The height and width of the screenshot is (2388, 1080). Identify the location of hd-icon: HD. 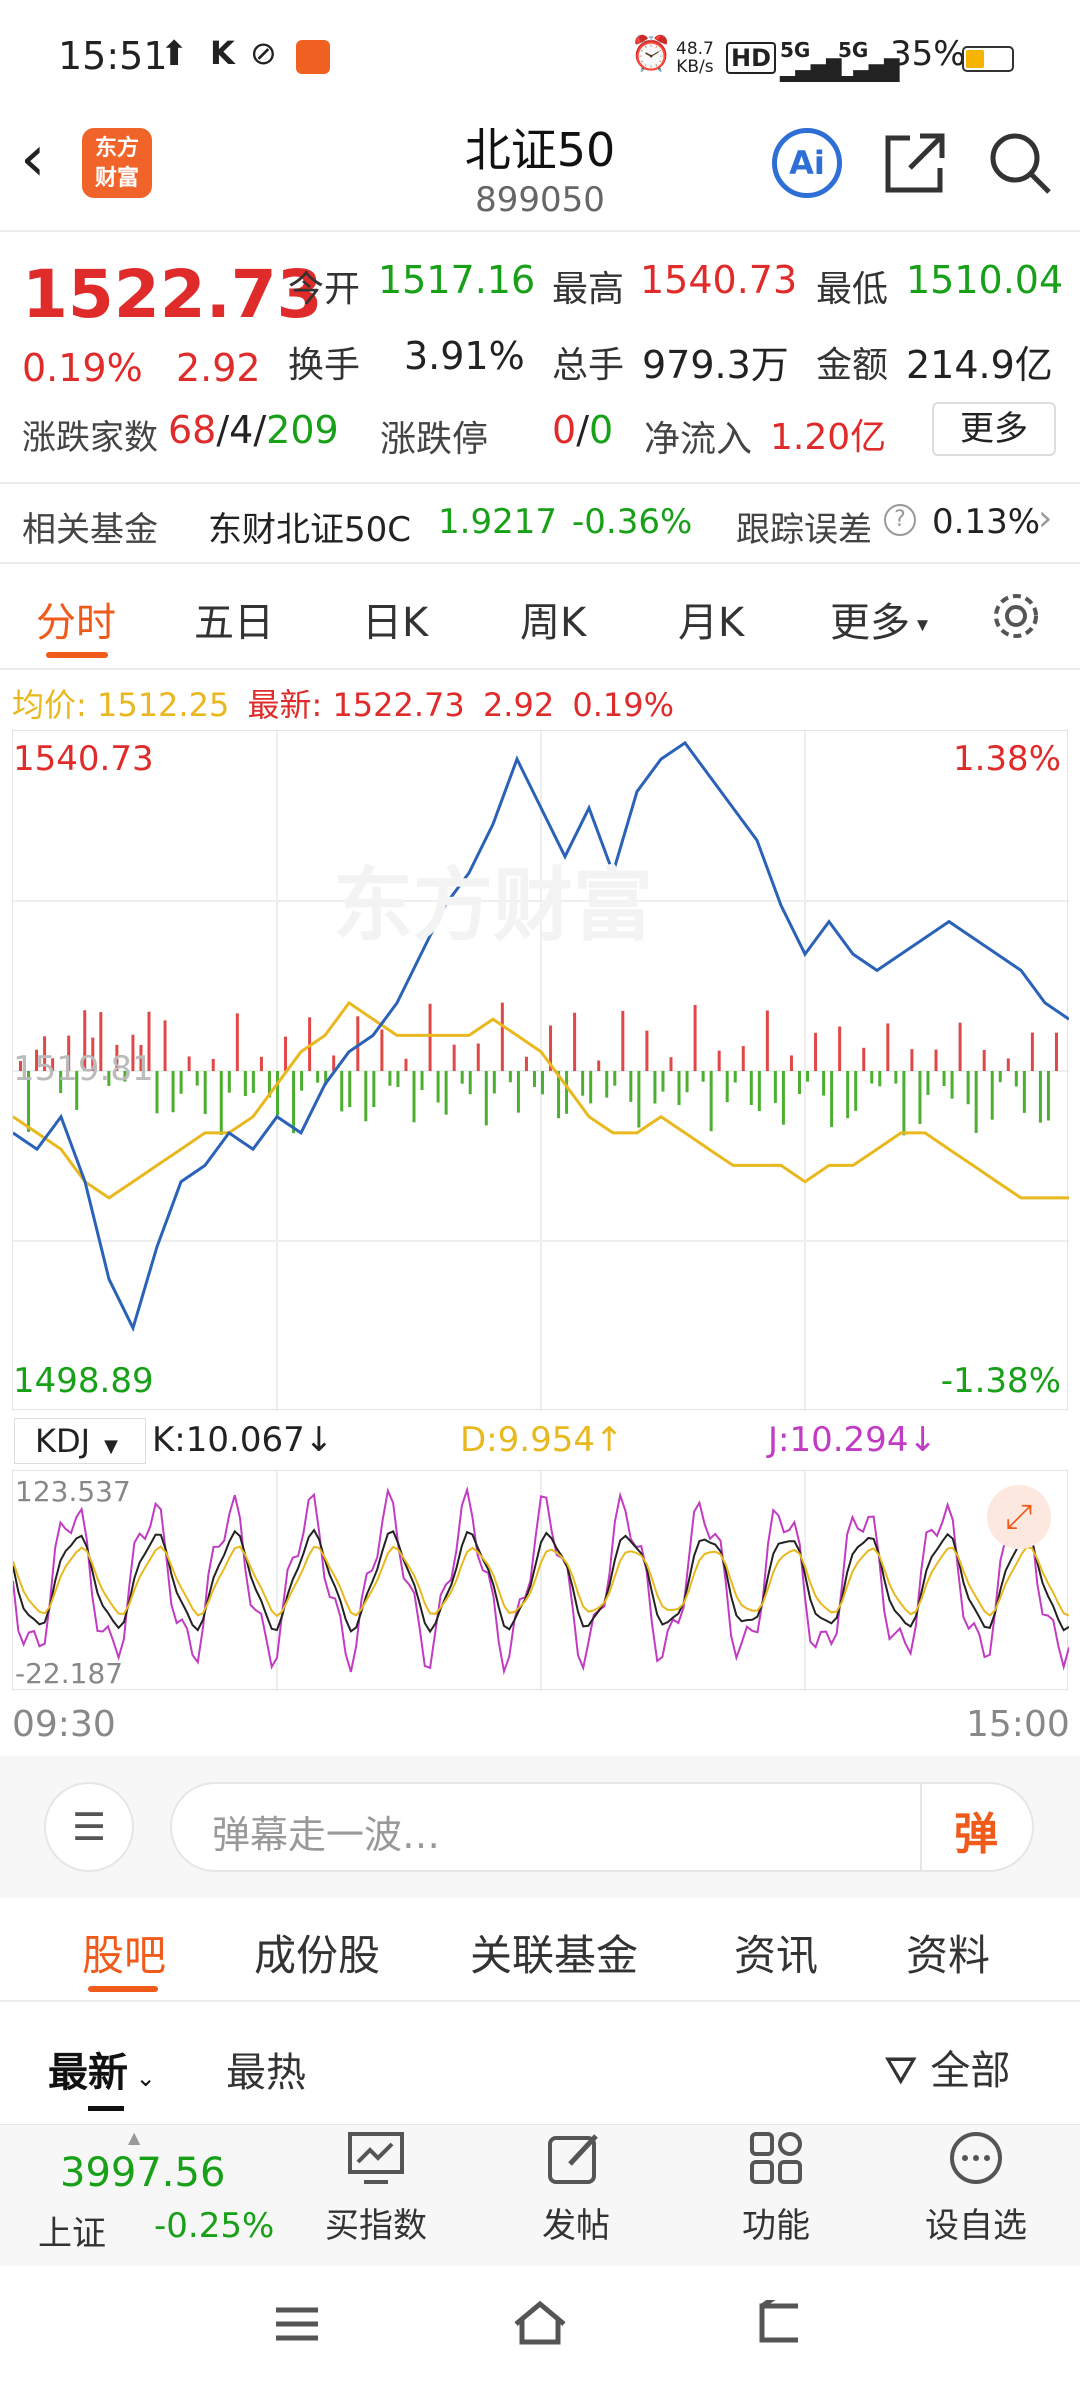
(751, 58).